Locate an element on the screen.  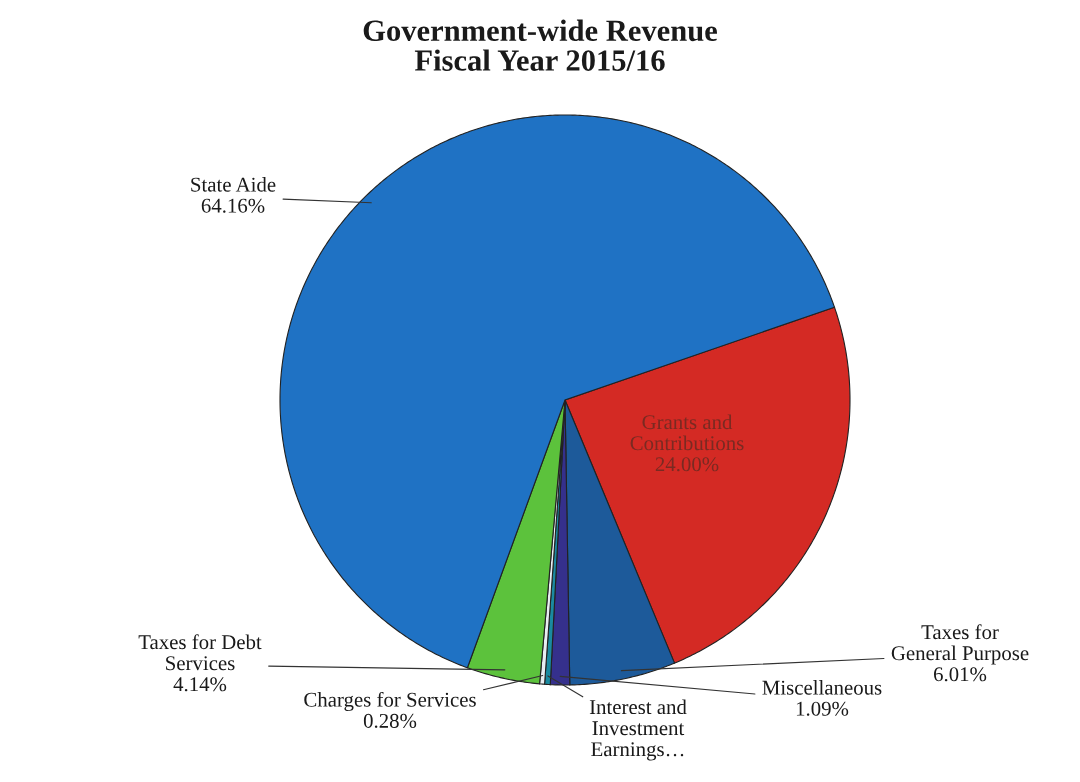
slice-label: Taxes for General Purpose is located at coordinates (960, 644).